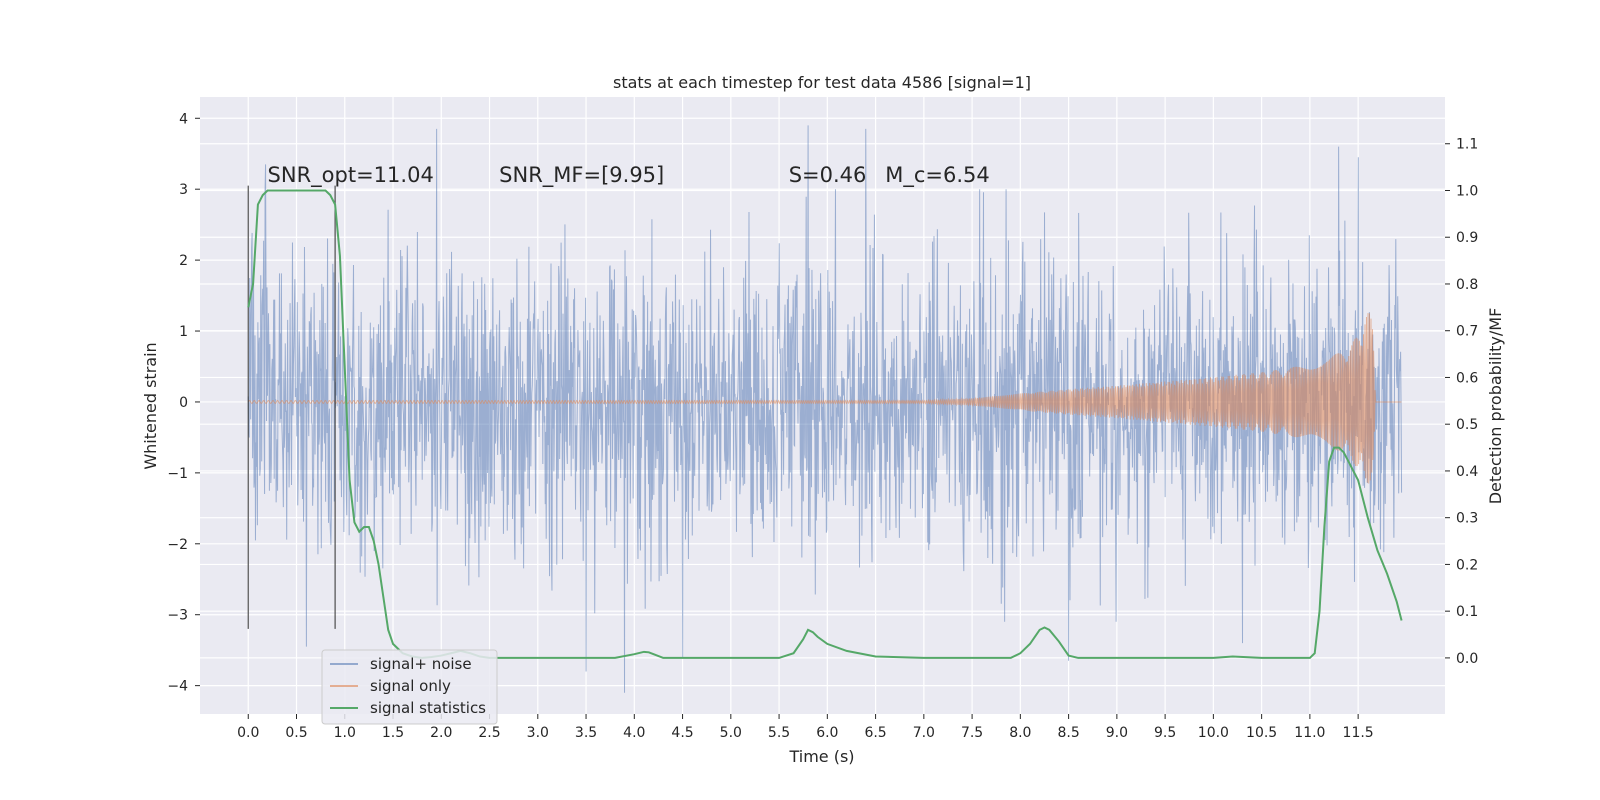 The image size is (1600, 800). Describe the element at coordinates (421, 664) in the screenshot. I see `legend-label-signal-noise: signal+ noise` at that location.